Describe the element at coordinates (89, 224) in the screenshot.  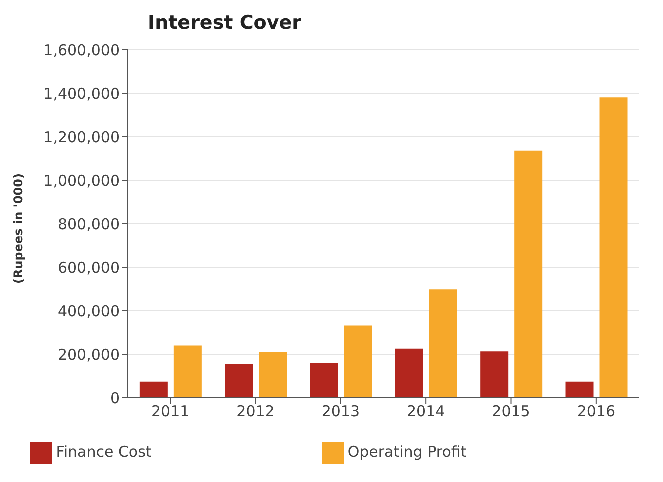
I see `y-tick-label: 800,000` at that location.